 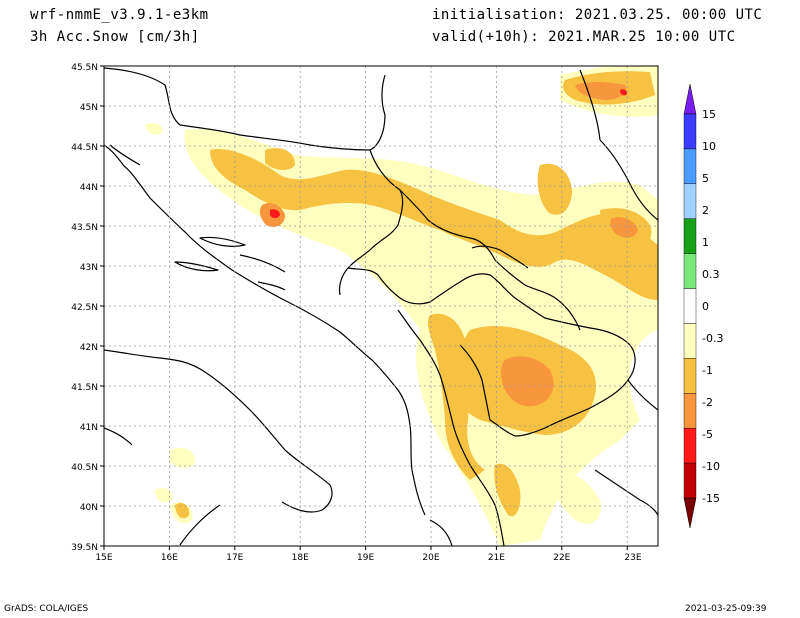 I want to click on colorbar: 15 10 5 2 1 0.3 0 -0.3 -1 -2 -5 -10 -15, so click(x=703, y=306).